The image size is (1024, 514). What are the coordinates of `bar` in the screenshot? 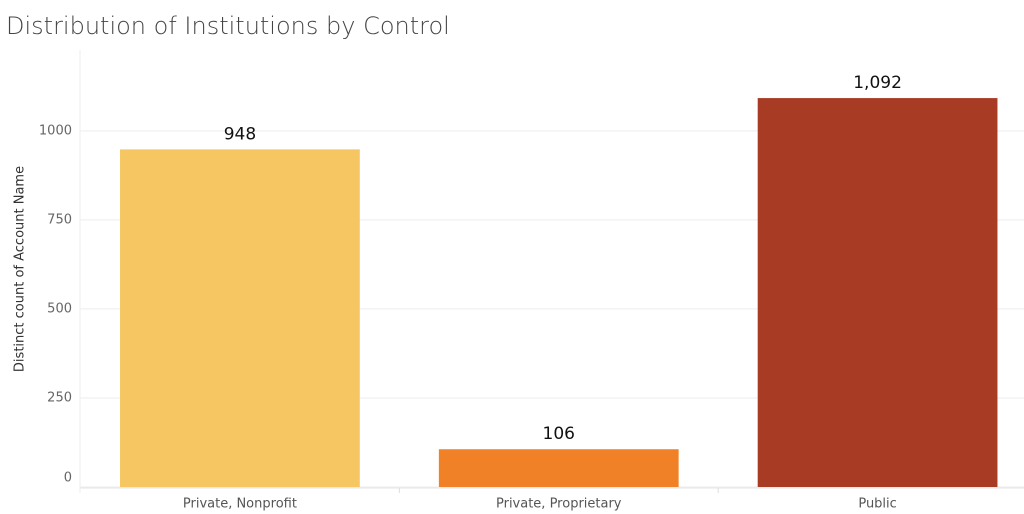 It's located at (558, 468).